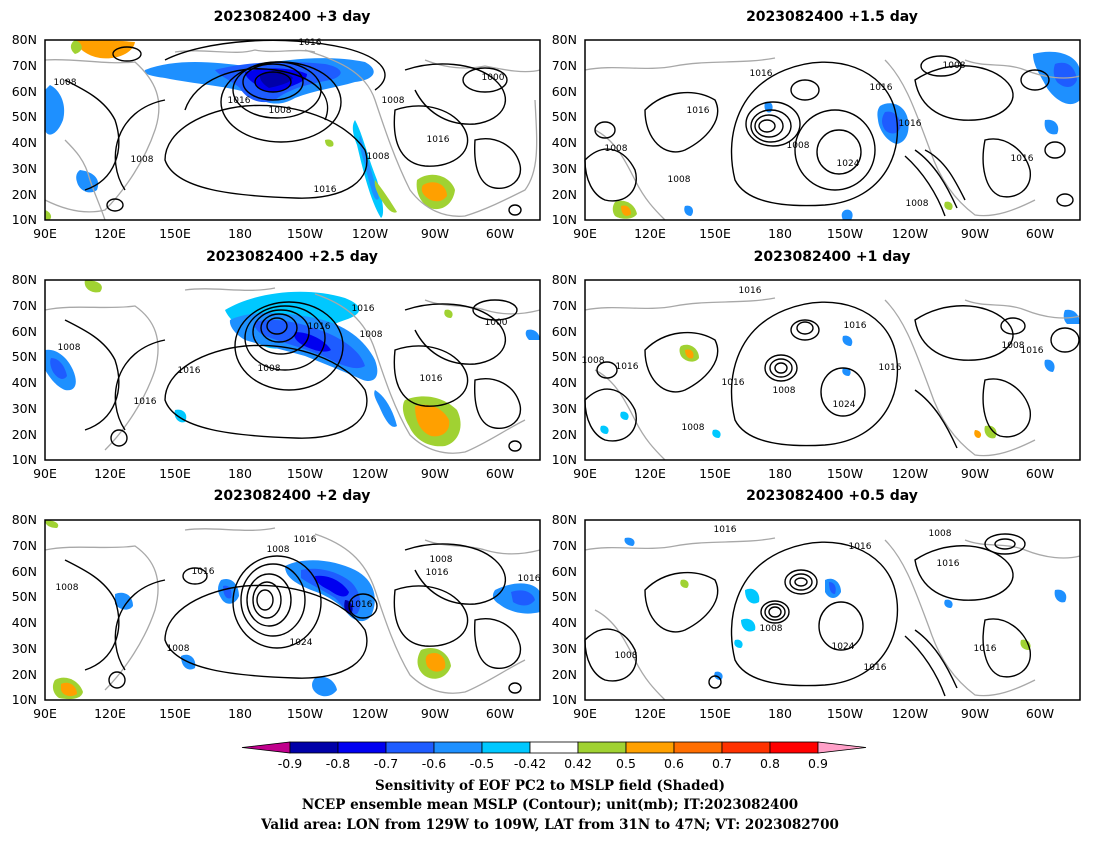 This screenshot has height=850, width=1100. Describe the element at coordinates (370, 233) in the screenshot. I see `lon-label: 120W` at that location.